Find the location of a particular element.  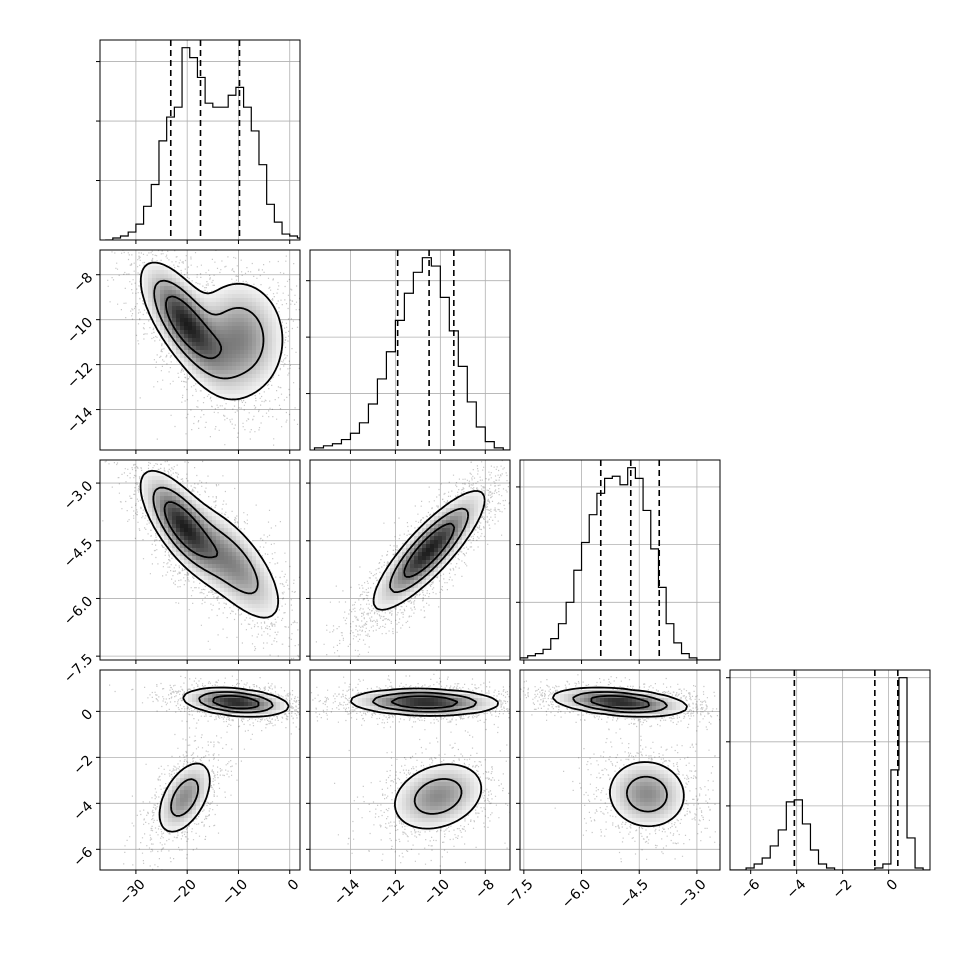

x-tick-label: −10 is located at coordinates (235, 892).